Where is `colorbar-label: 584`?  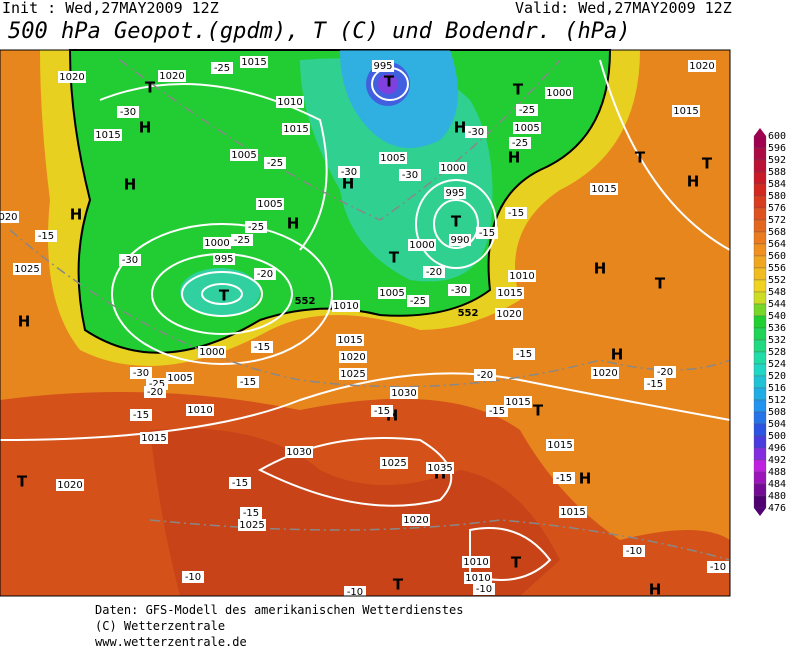
colorbar-label: 584 is located at coordinates (777, 184).